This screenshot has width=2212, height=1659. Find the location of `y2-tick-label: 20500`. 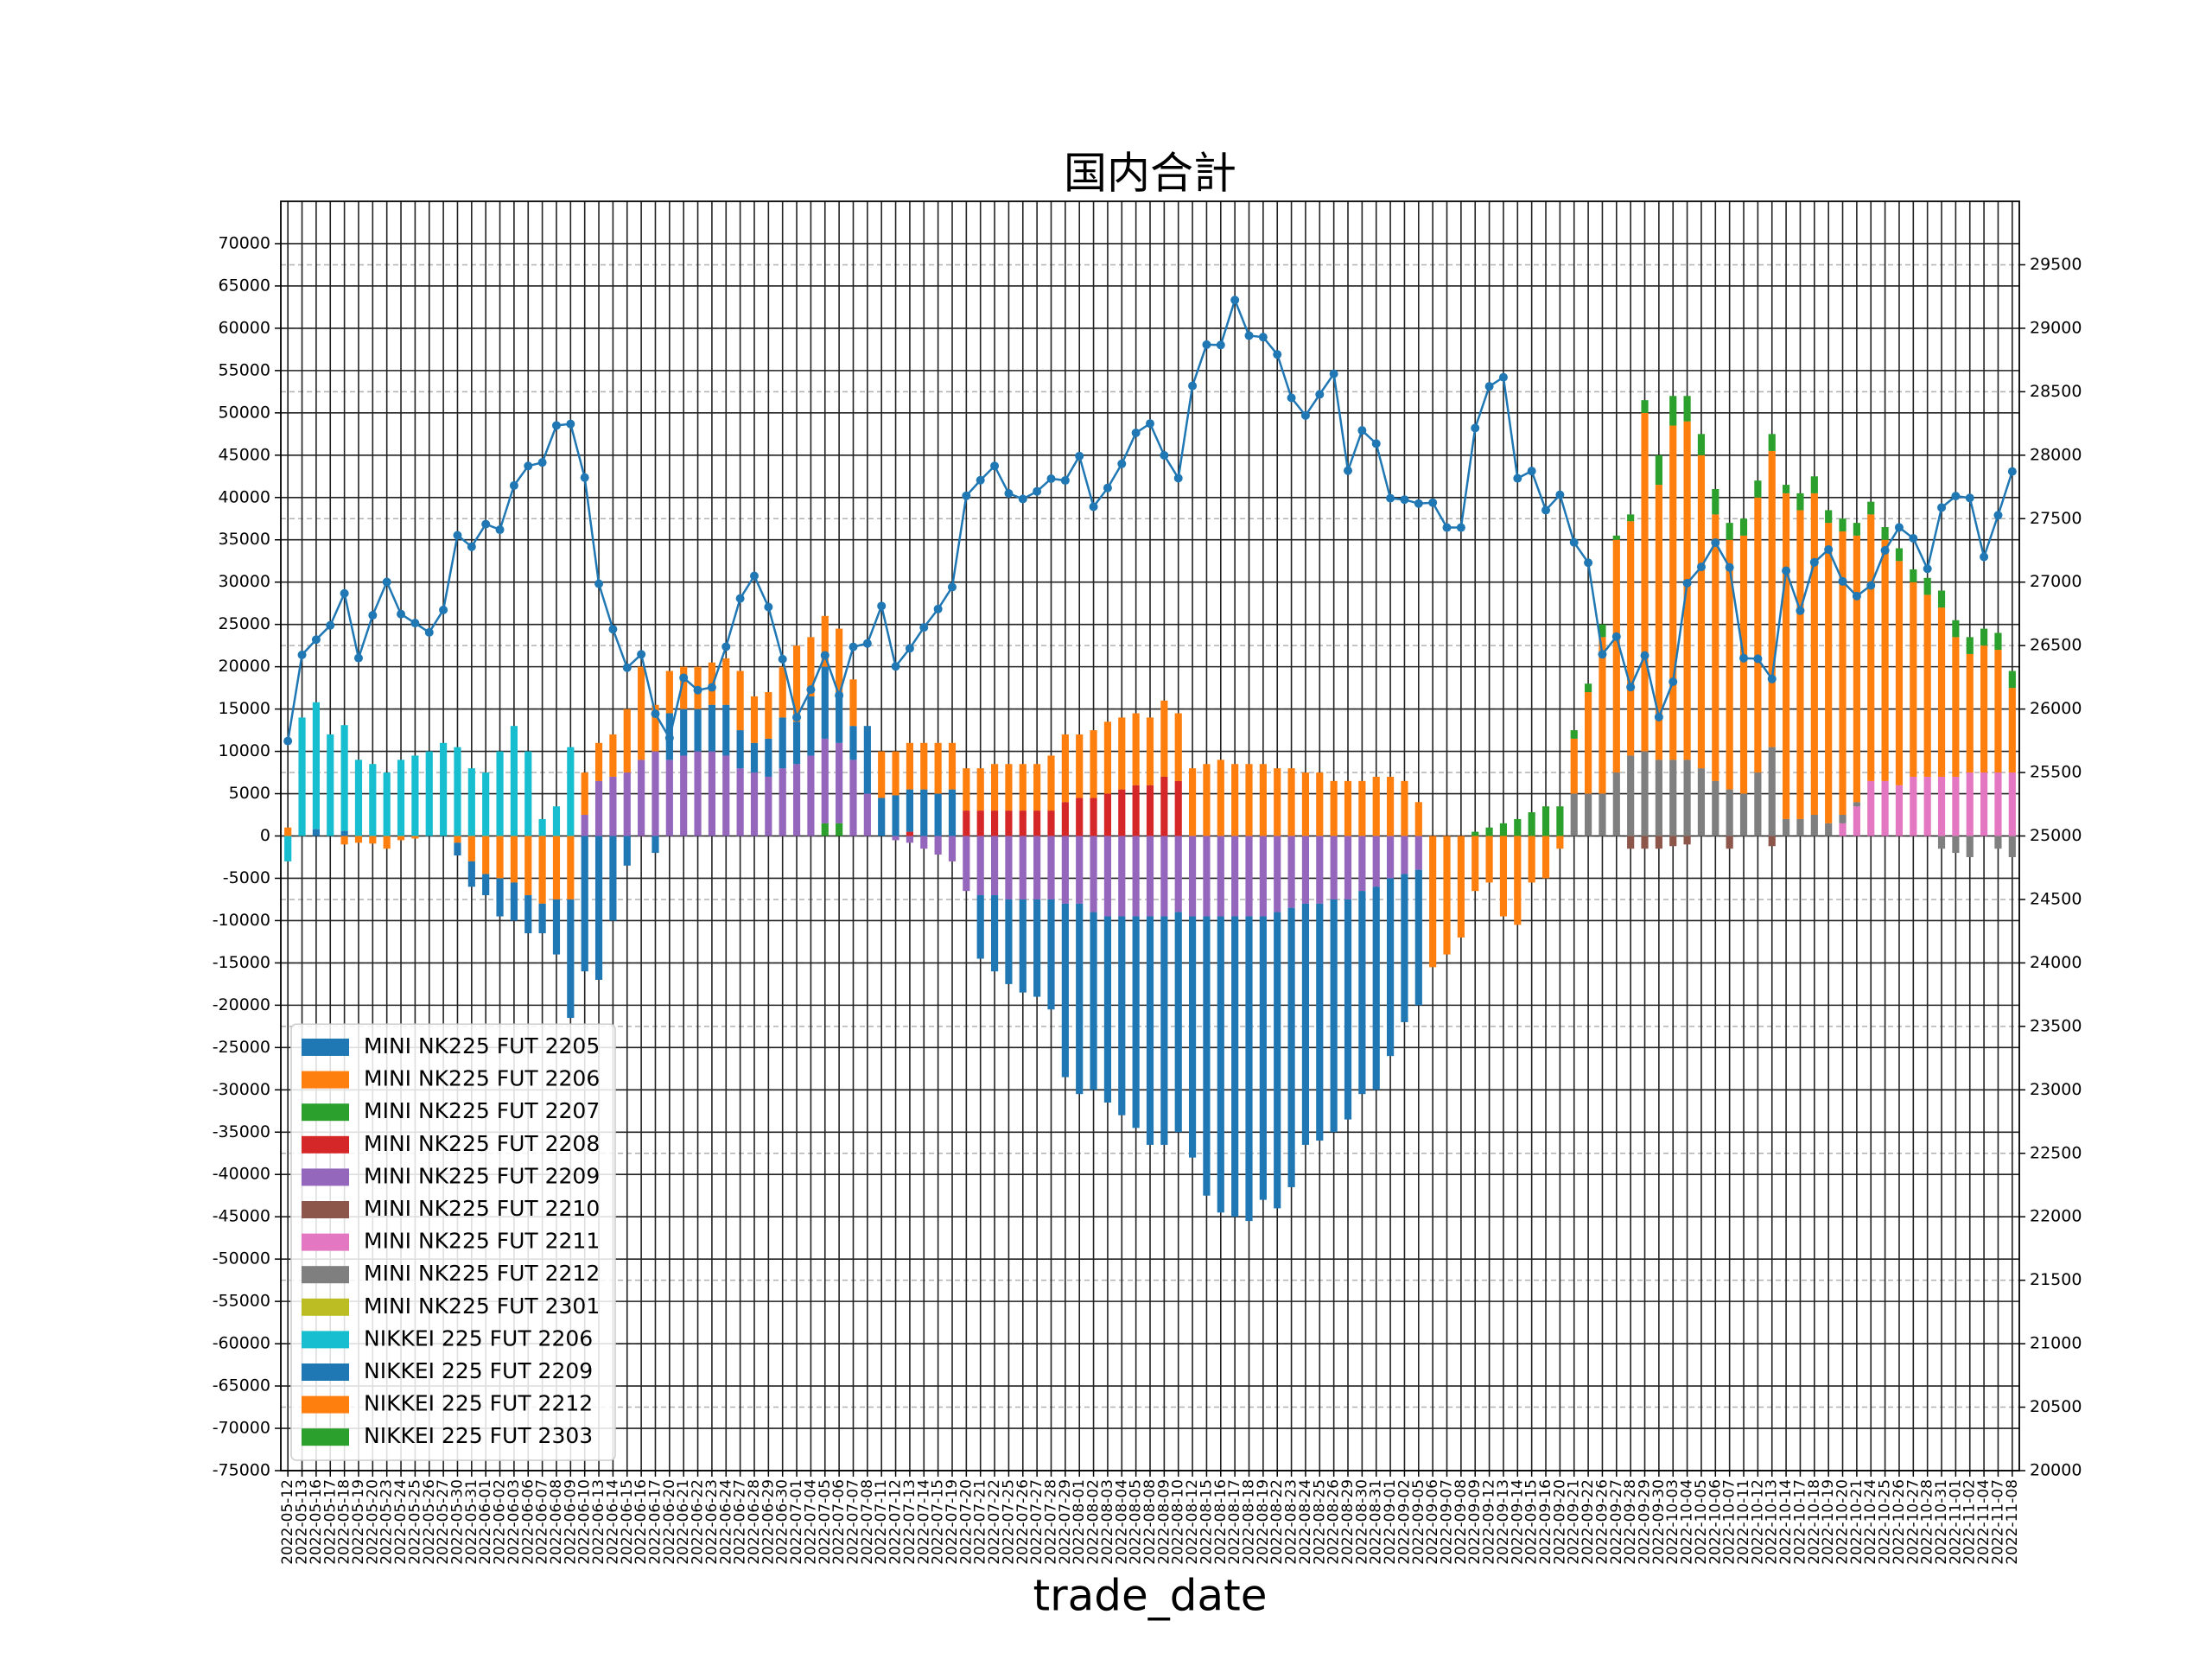

y2-tick-label: 20500 is located at coordinates (2056, 1406).